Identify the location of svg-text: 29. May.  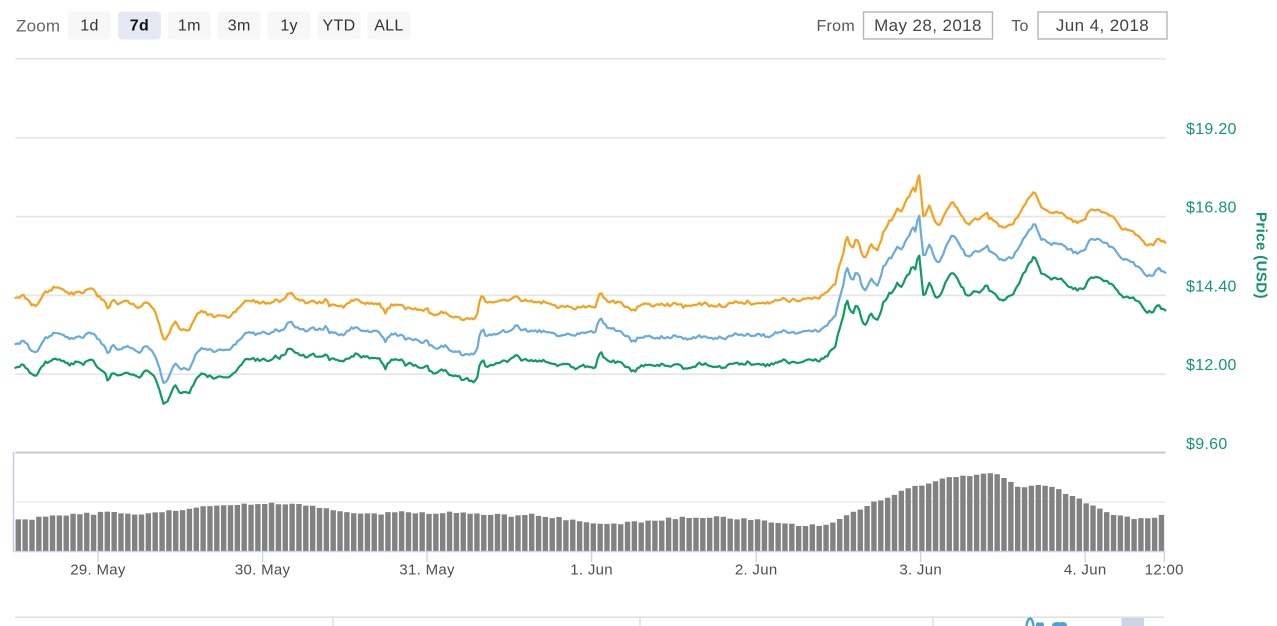
(98, 570).